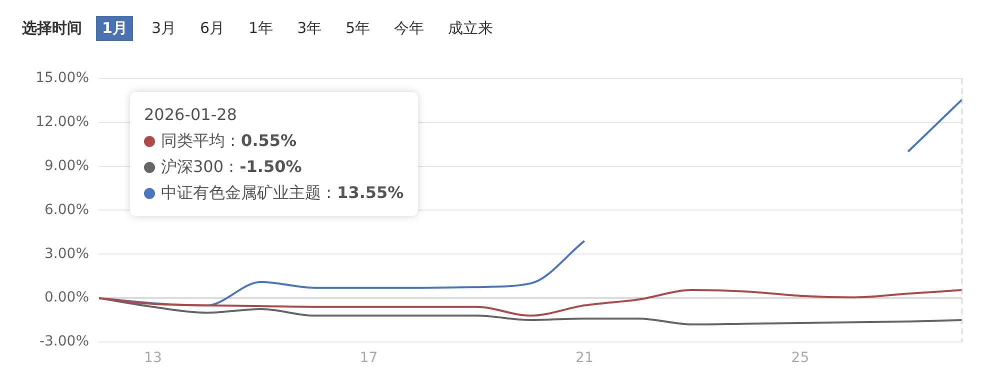 This screenshot has height=378, width=996. Describe the element at coordinates (800, 358) in the screenshot. I see `x-tick-label: 25` at that location.